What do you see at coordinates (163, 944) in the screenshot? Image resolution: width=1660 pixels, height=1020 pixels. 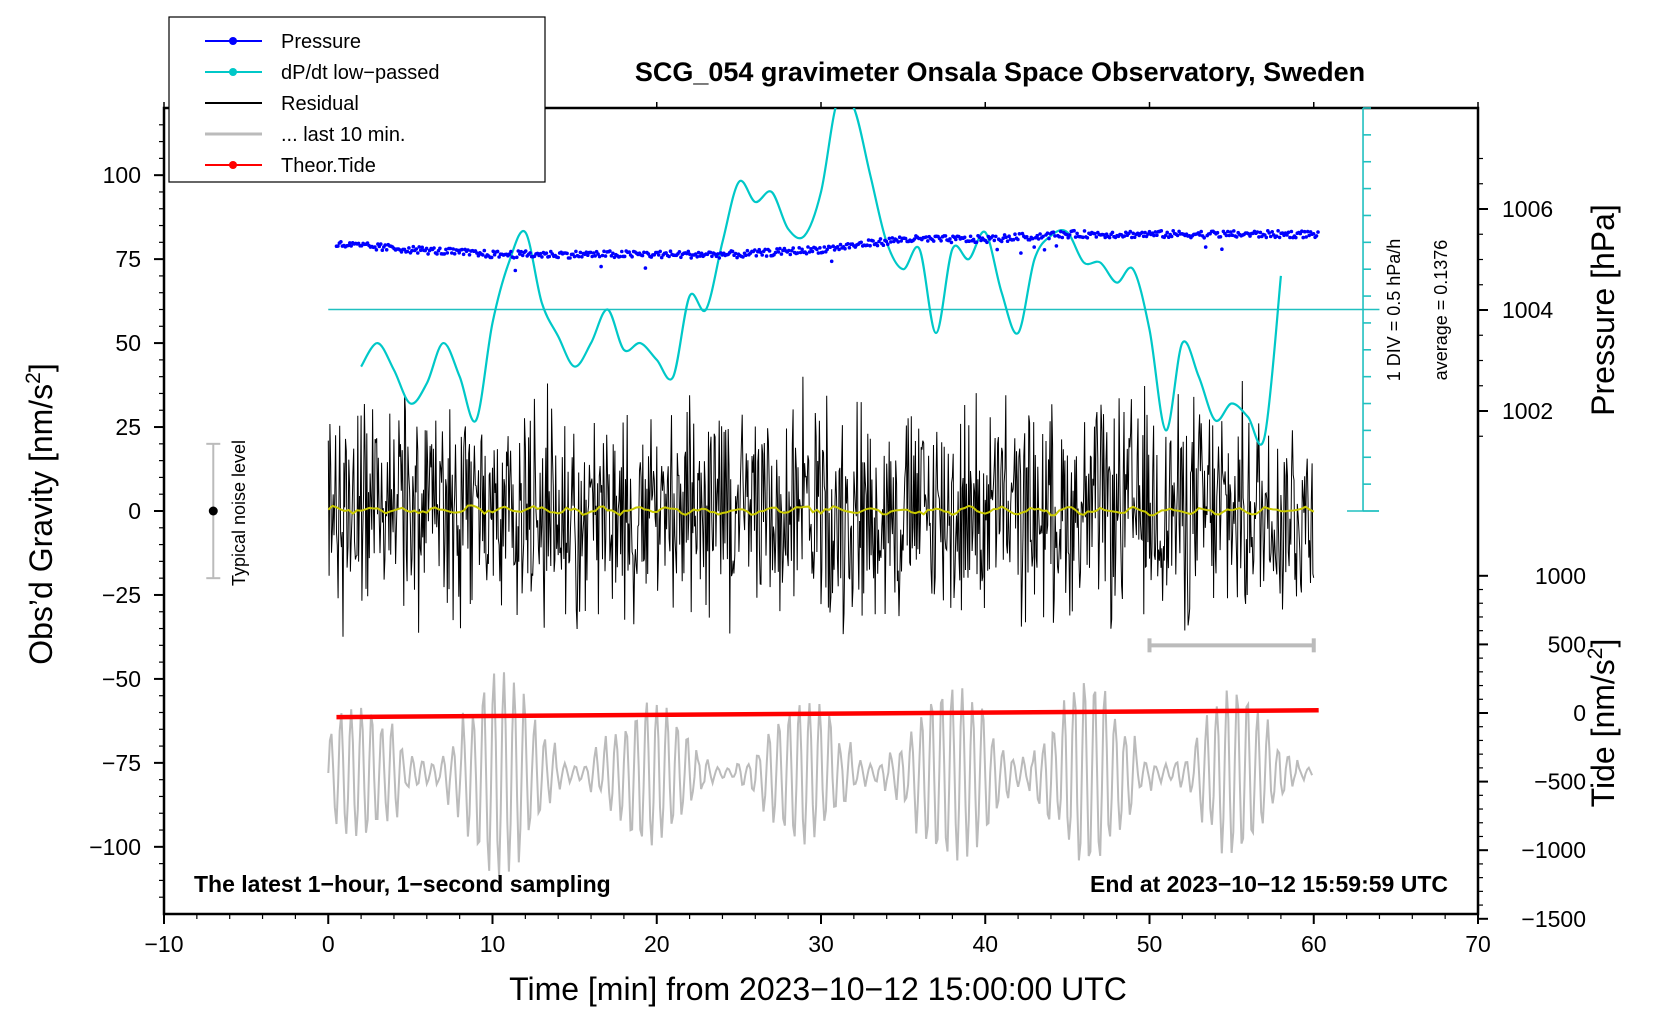 I see `x-tick-label: −10` at bounding box center [163, 944].